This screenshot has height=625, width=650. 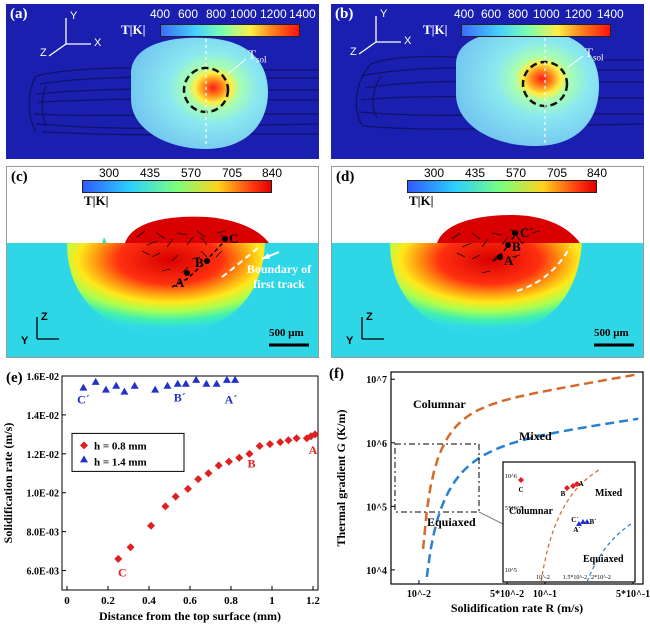 I want to click on panel-c-label: (c), so click(x=19, y=177).